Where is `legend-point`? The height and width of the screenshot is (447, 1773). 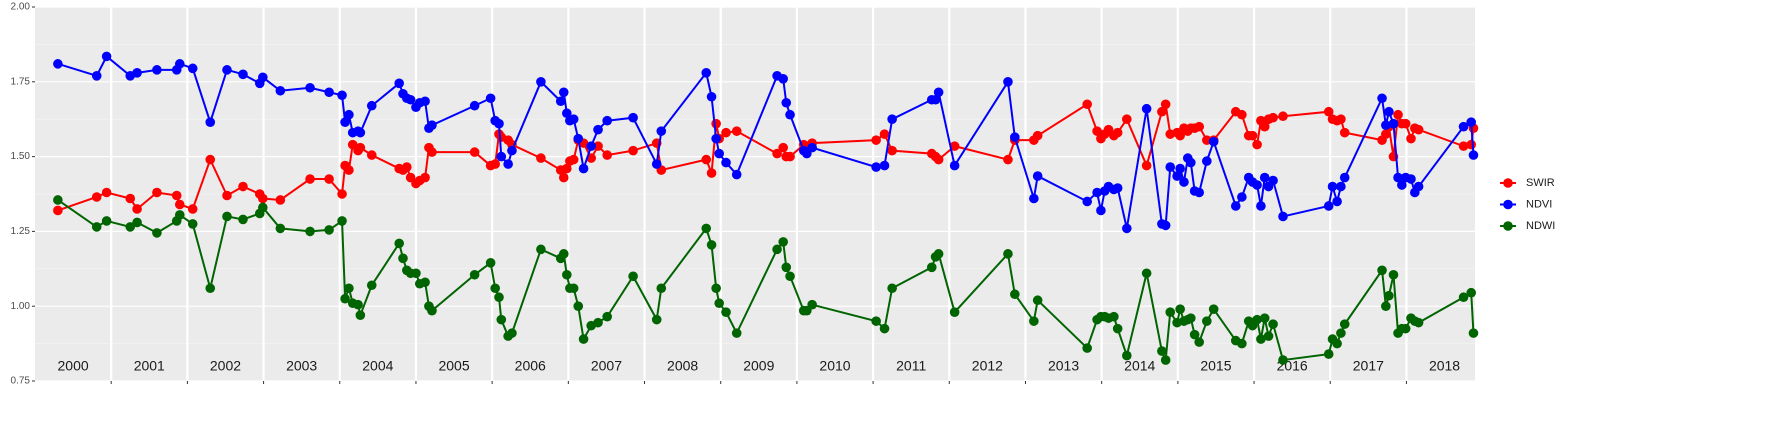 legend-point is located at coordinates (1508, 183).